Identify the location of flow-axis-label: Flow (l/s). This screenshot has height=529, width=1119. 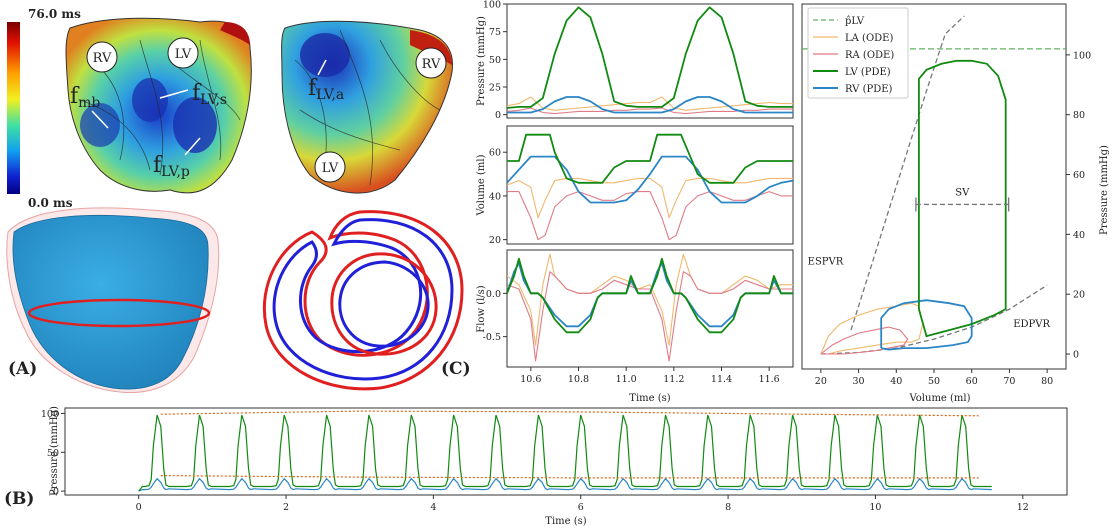
(481, 308).